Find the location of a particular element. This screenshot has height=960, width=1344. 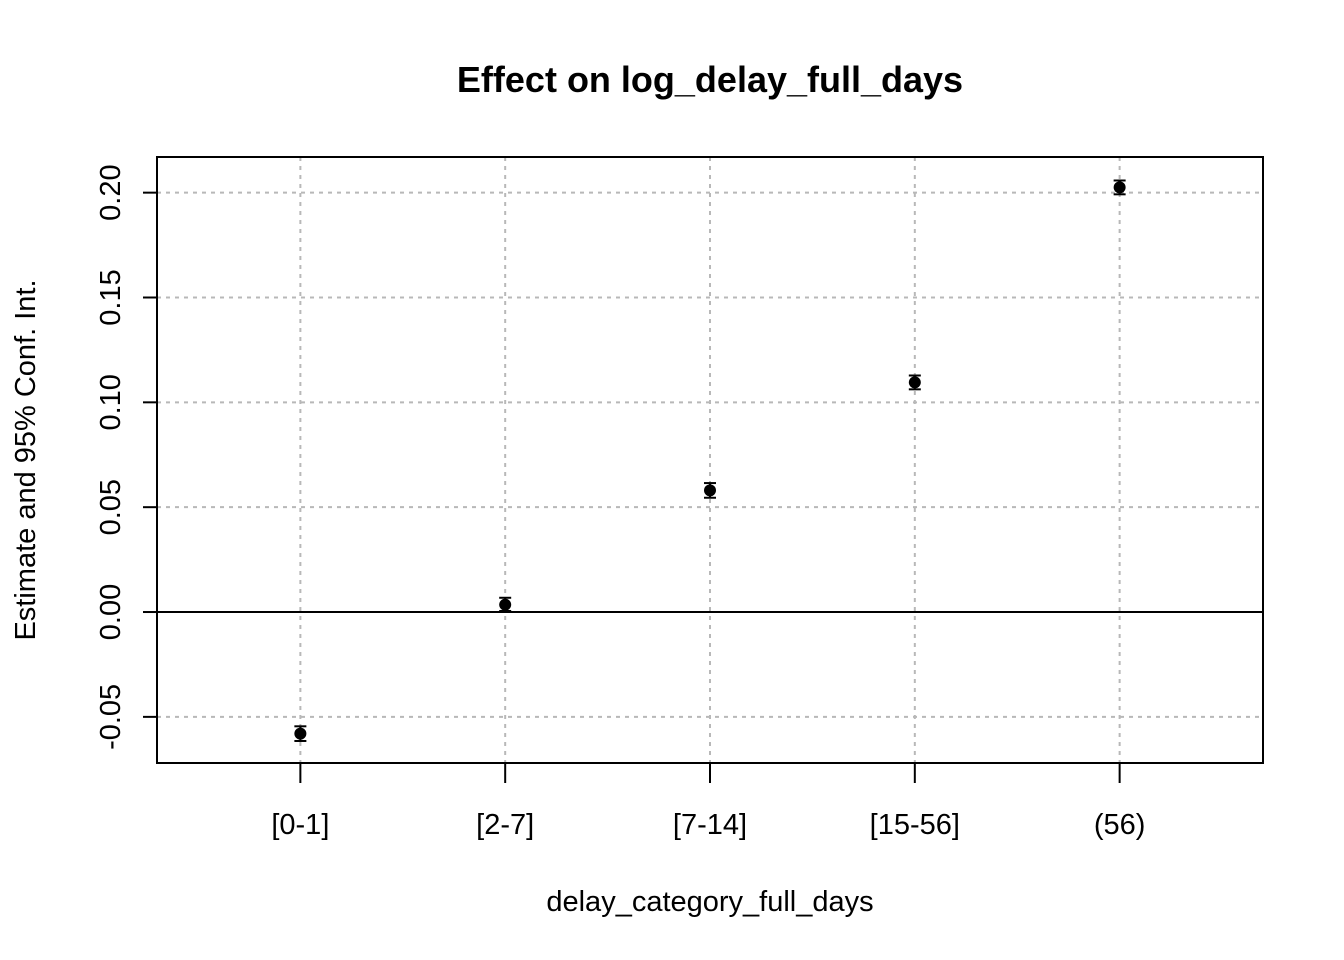

chart-title: Effect on log_delay_full_days is located at coordinates (710, 79).